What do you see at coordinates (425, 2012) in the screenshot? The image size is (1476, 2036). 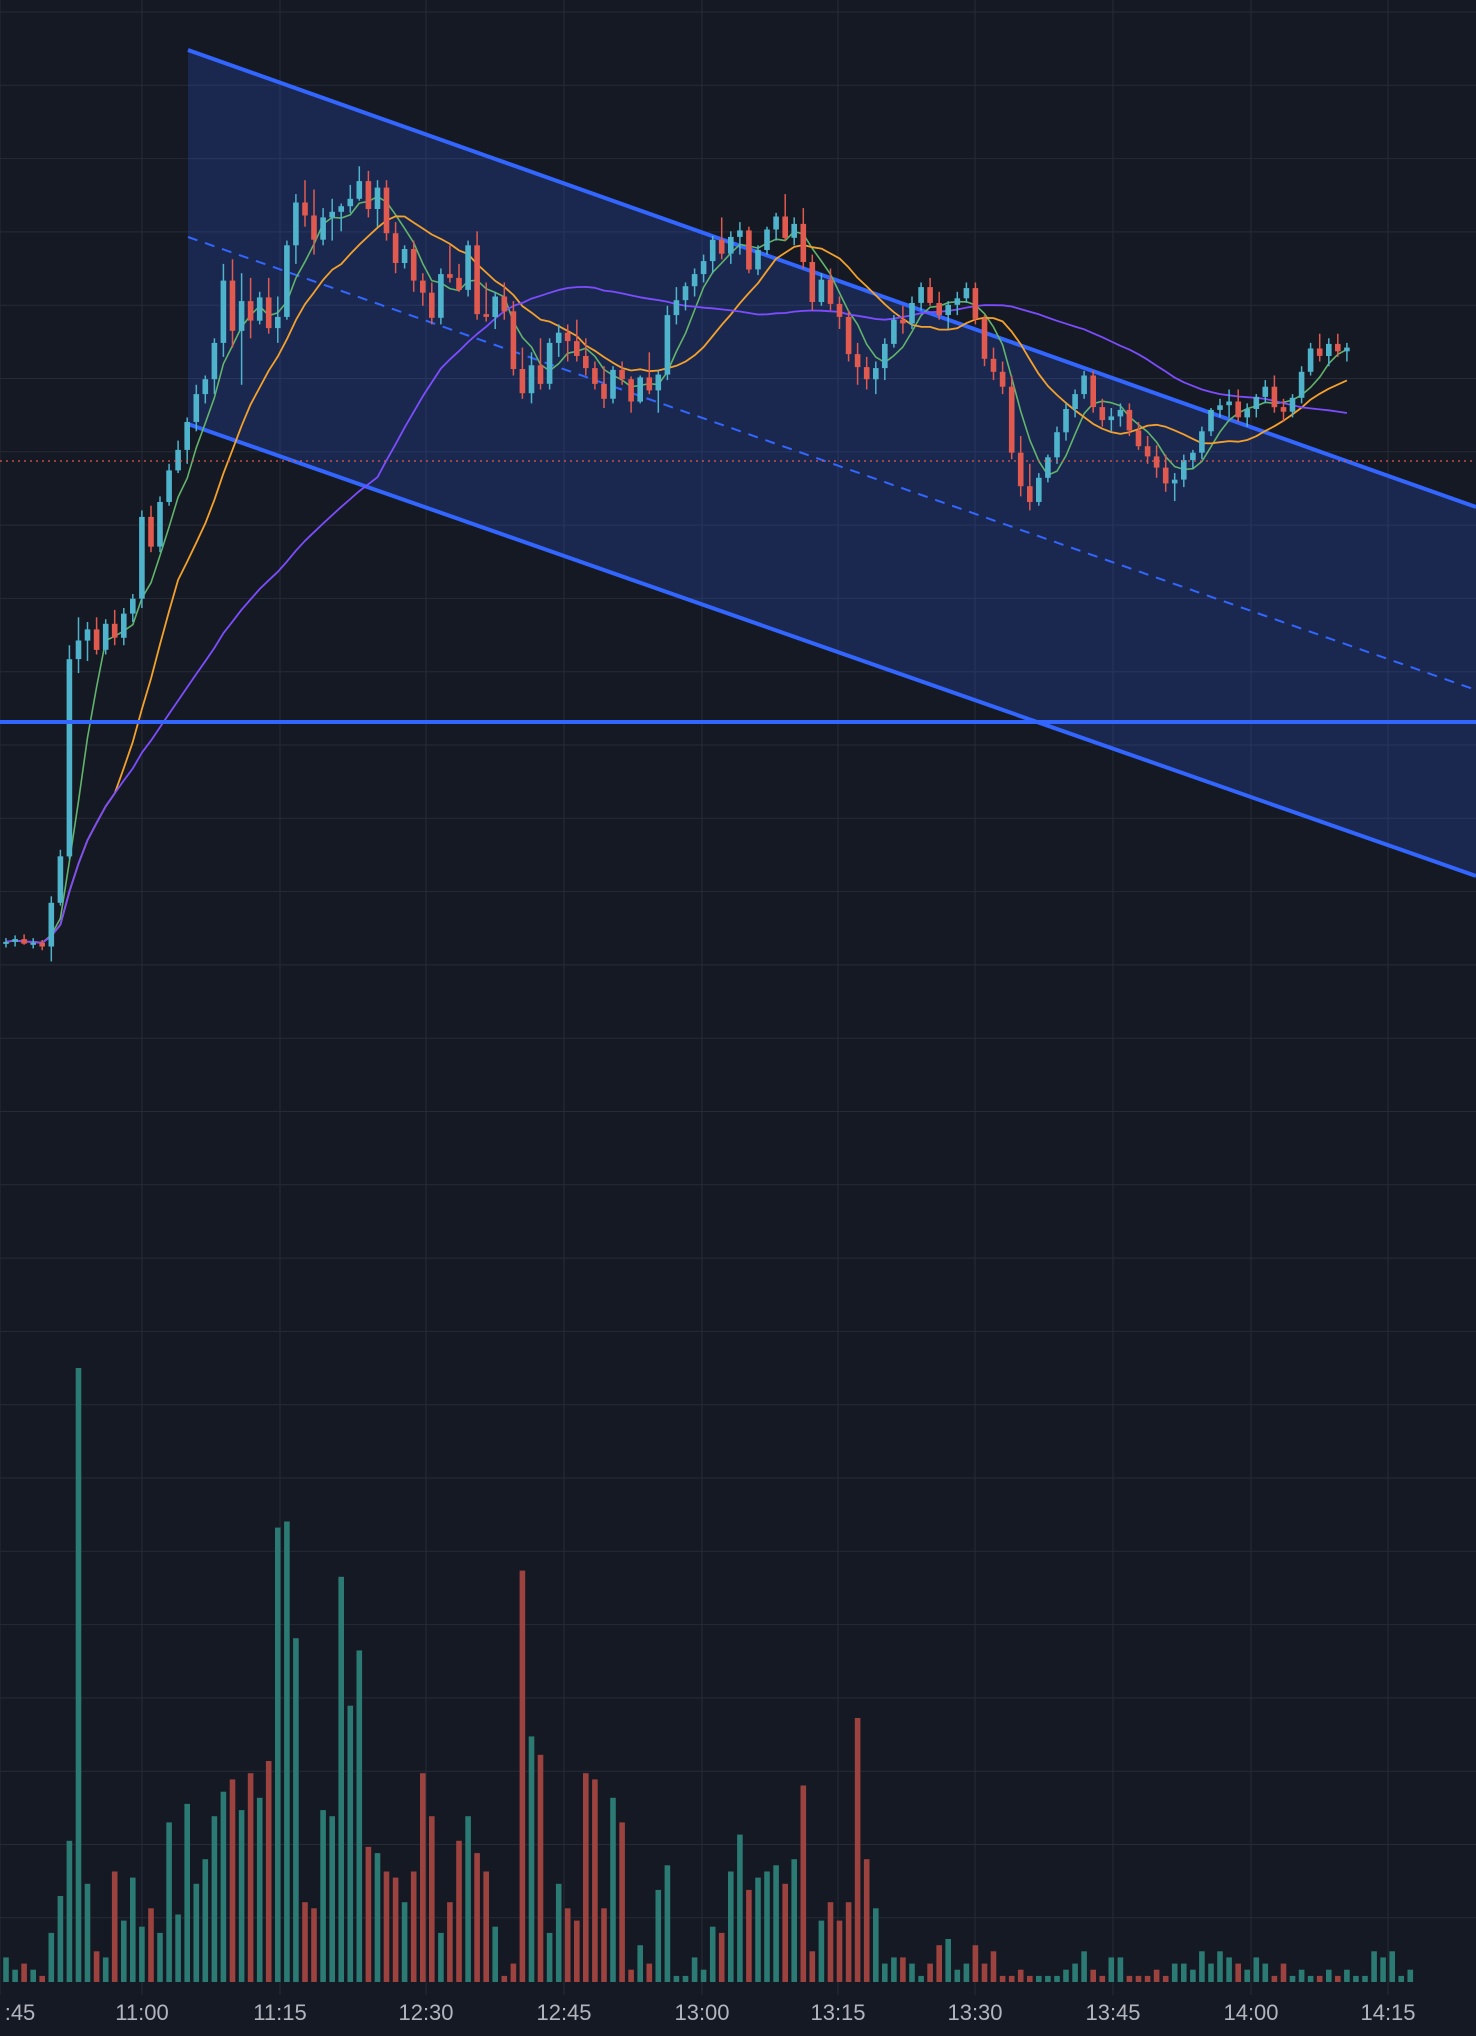 I see `x-tick-label: 12:30` at bounding box center [425, 2012].